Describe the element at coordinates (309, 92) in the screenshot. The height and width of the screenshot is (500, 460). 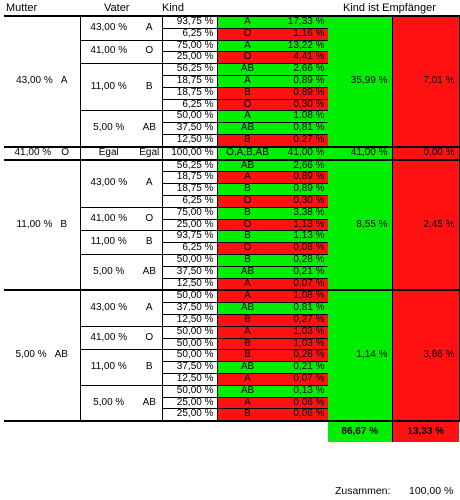
I see `child-share: 0,89 %` at that location.